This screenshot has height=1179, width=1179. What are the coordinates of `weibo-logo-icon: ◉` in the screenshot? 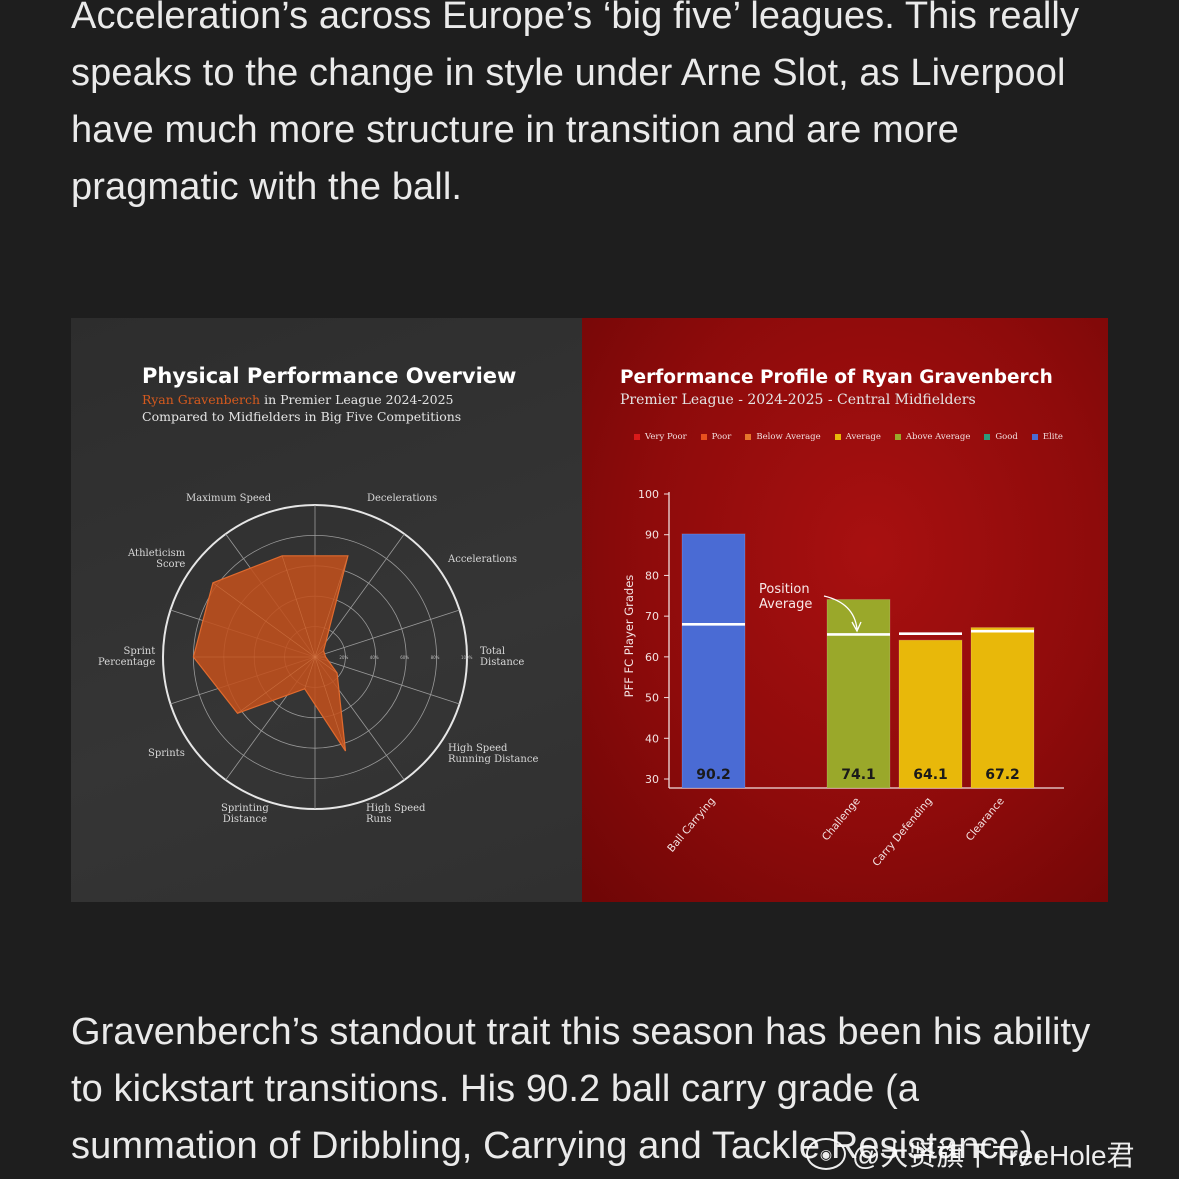 It's located at (826, 1154).